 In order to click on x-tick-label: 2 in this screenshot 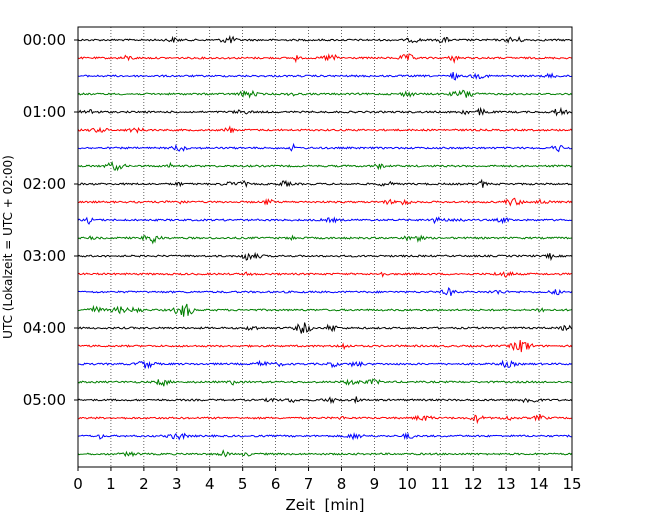, I will do `click(144, 484)`.